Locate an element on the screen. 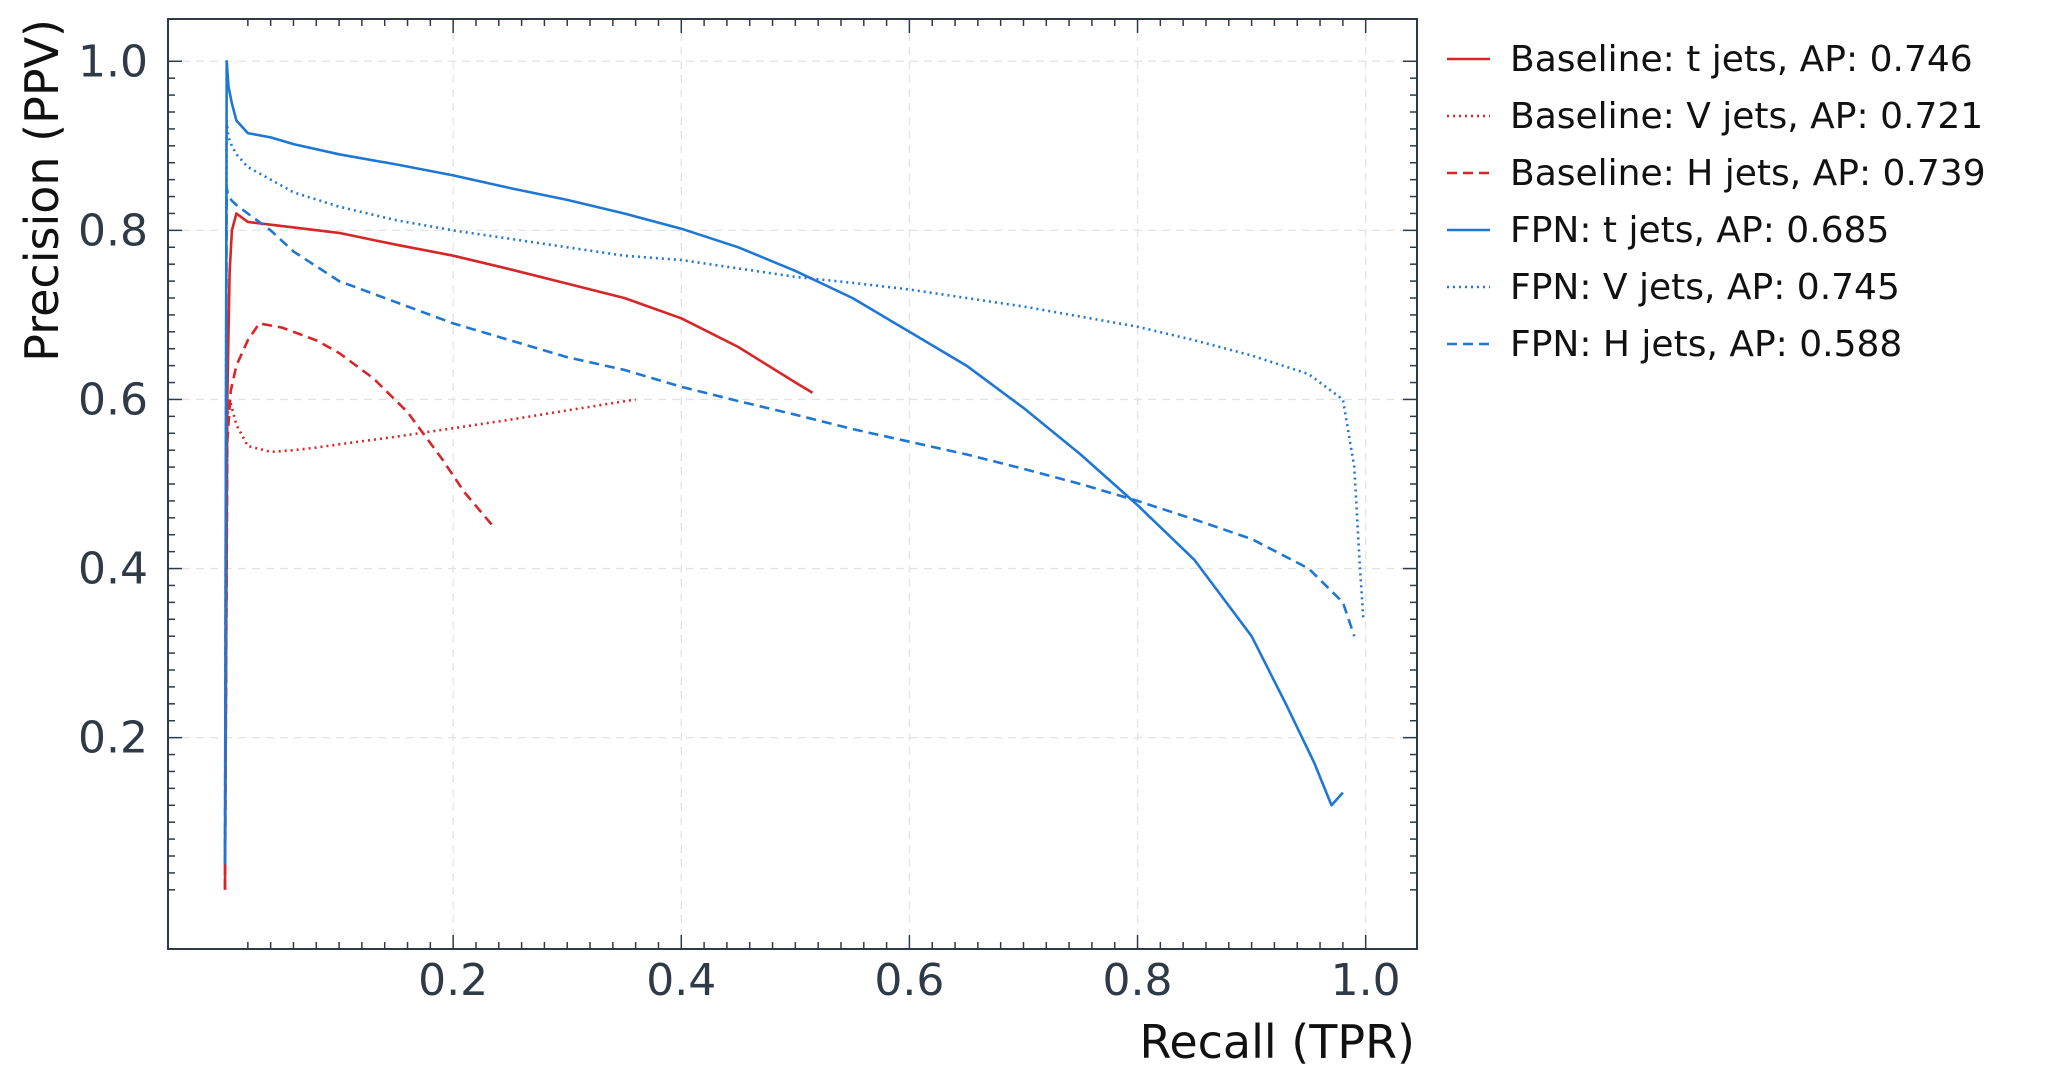 This screenshot has height=1080, width=2051. x-tick-label: 0.6 is located at coordinates (909, 980).